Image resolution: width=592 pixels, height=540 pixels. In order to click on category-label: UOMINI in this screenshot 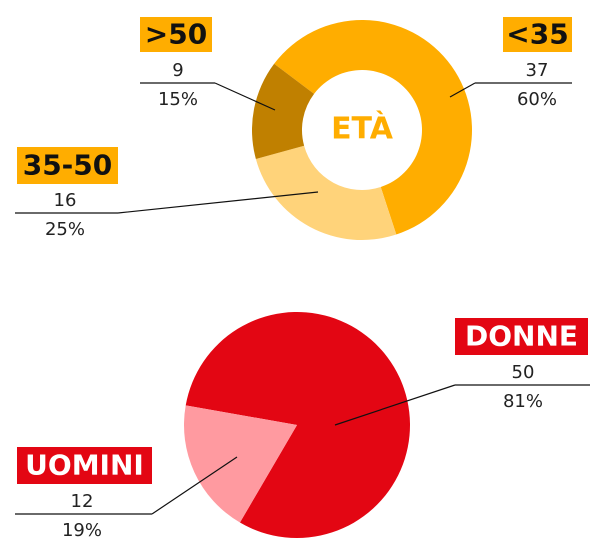, I will do `click(84, 465)`.